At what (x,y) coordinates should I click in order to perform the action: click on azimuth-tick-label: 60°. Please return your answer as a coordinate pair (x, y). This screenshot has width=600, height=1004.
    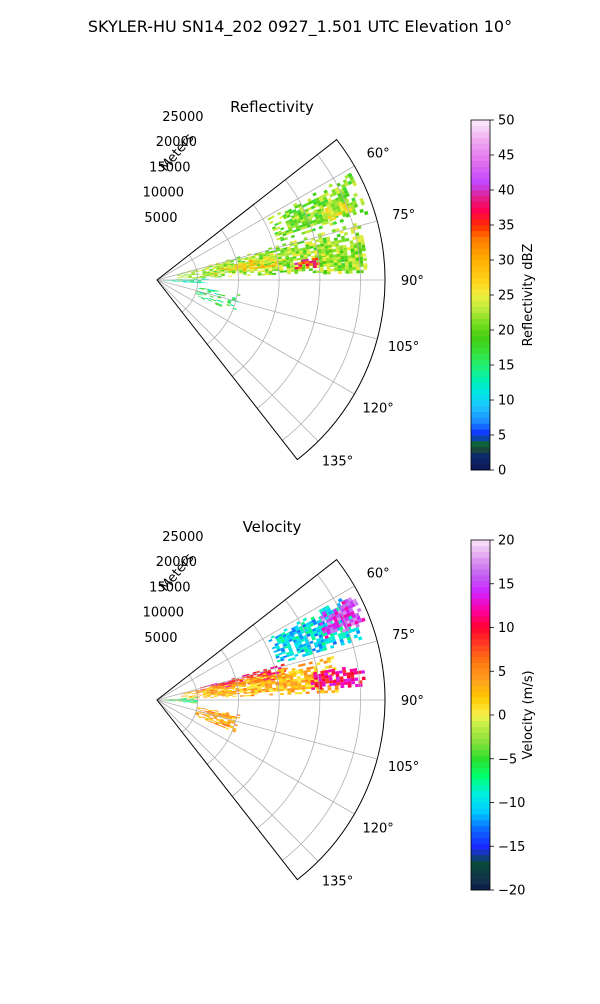
    Looking at the image, I should click on (378, 153).